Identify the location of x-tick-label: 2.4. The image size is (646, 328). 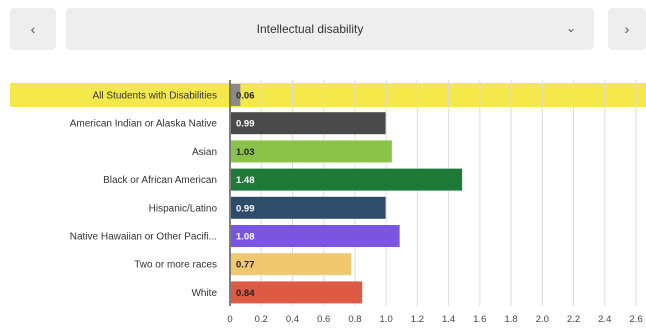
(604, 319).